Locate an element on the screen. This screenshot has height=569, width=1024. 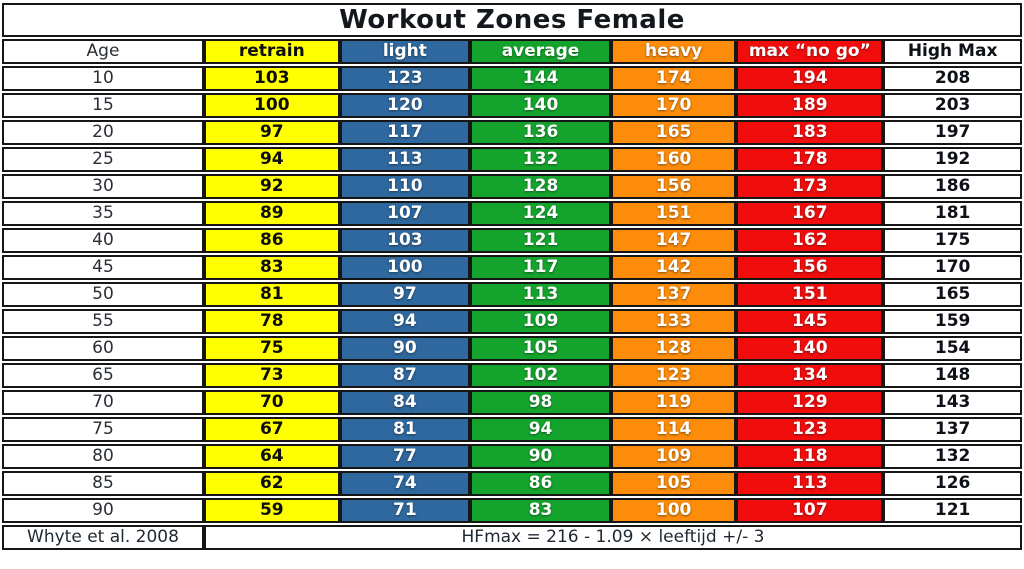
cell-heavy: 128 is located at coordinates (673, 348).